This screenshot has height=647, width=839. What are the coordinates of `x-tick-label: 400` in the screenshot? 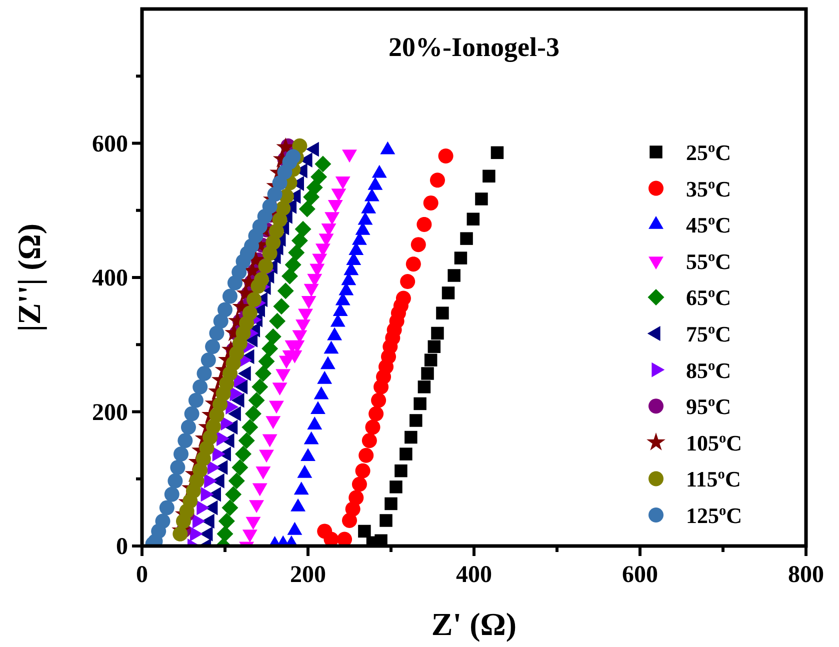 It's located at (474, 575).